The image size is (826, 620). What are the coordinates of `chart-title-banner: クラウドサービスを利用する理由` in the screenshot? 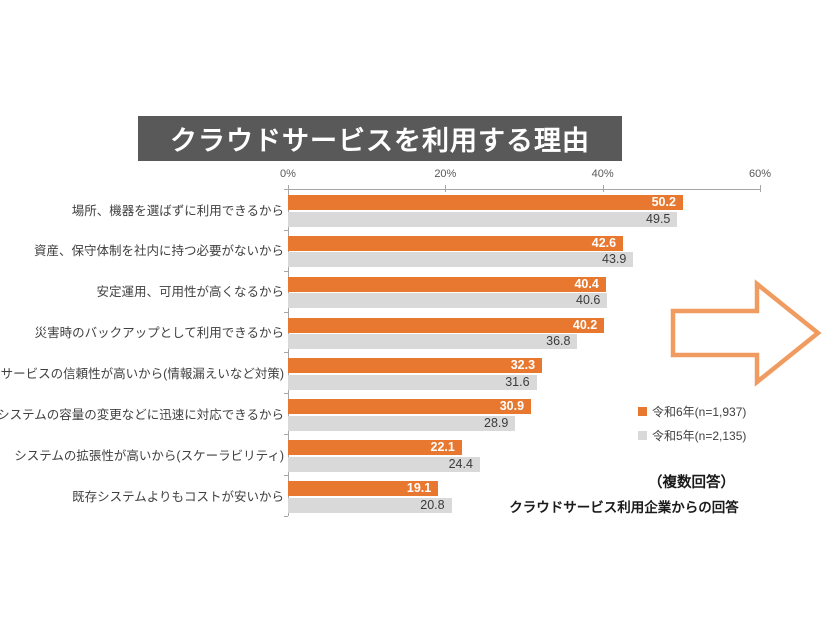 It's located at (380, 138).